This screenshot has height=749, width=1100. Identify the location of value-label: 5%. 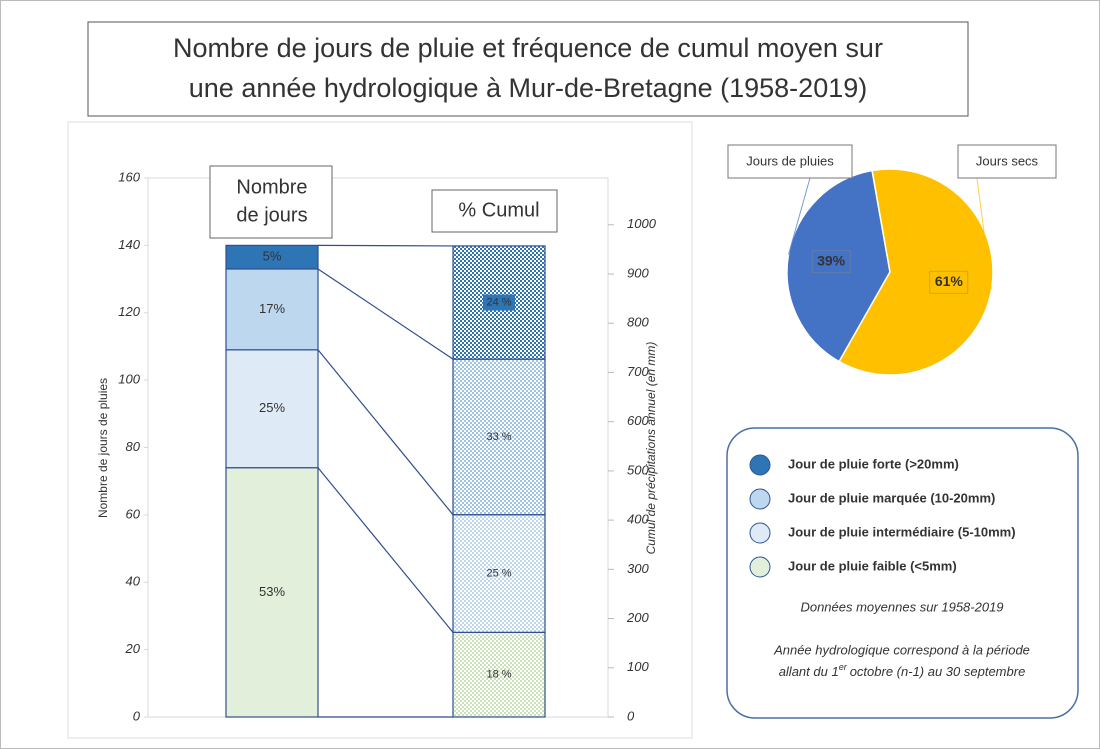
(272, 256).